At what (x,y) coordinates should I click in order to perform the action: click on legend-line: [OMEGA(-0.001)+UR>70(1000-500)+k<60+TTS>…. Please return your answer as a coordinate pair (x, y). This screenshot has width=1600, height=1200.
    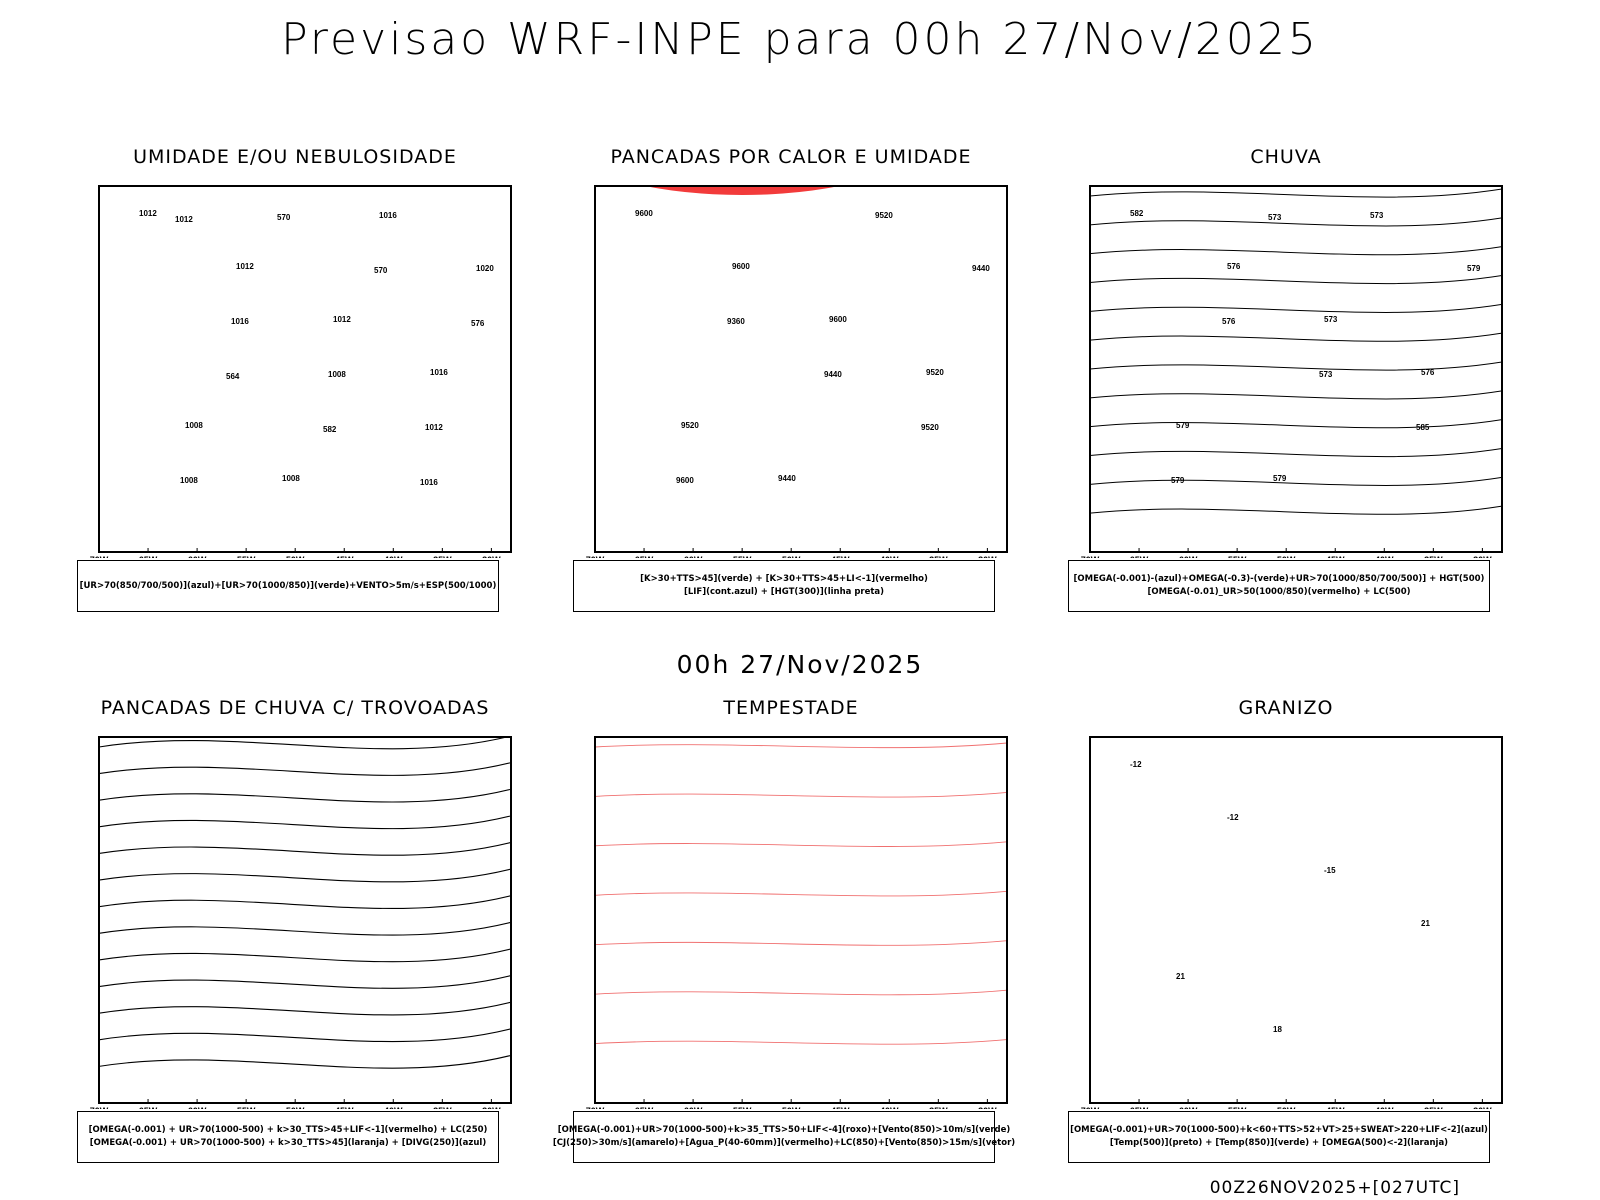
    Looking at the image, I should click on (1279, 1130).